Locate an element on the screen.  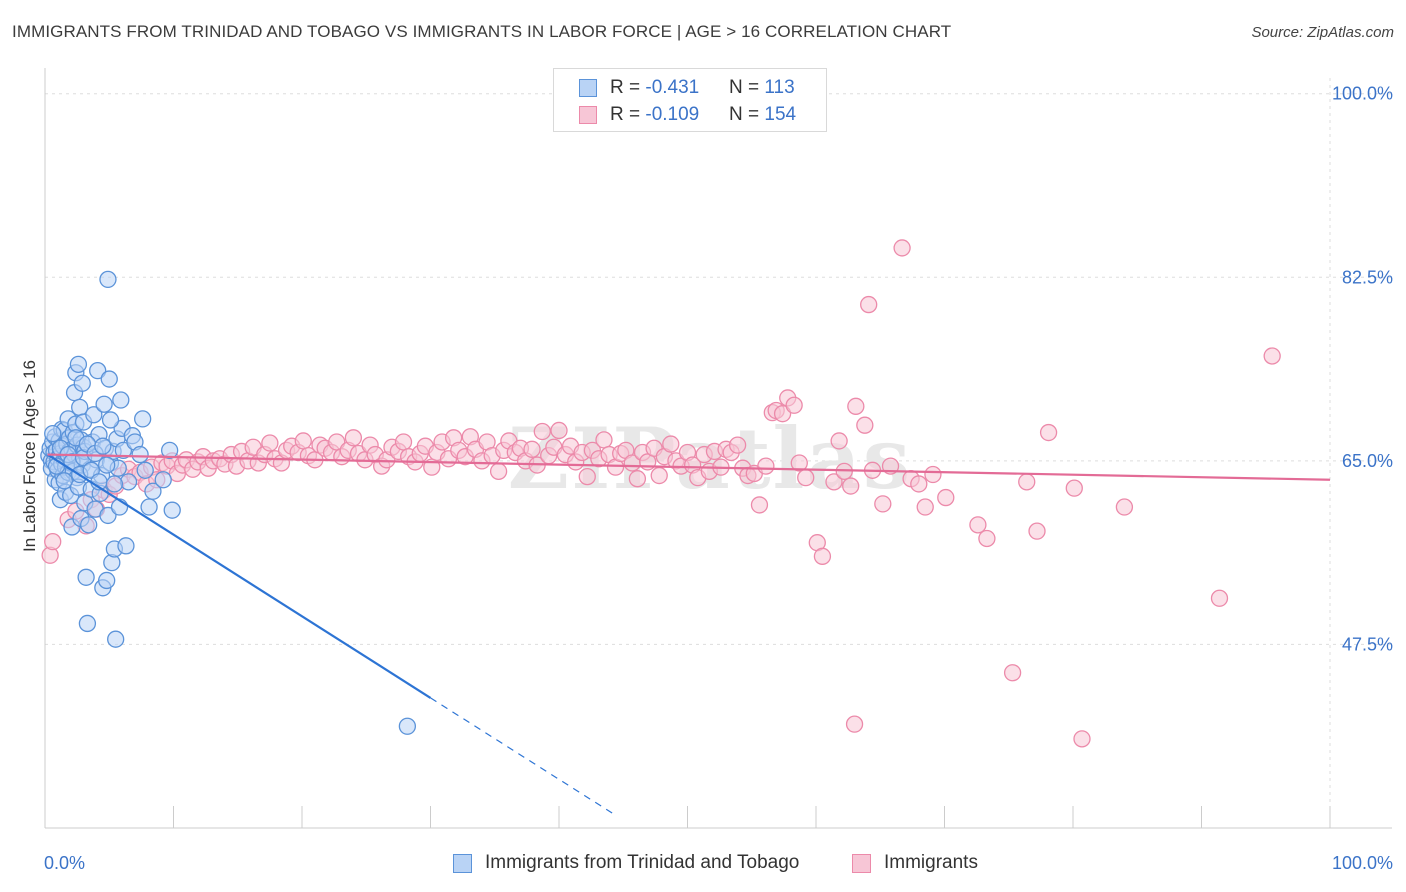
chart-source: Source: ZipAtlas.com is located at coordinates (1322, 32).